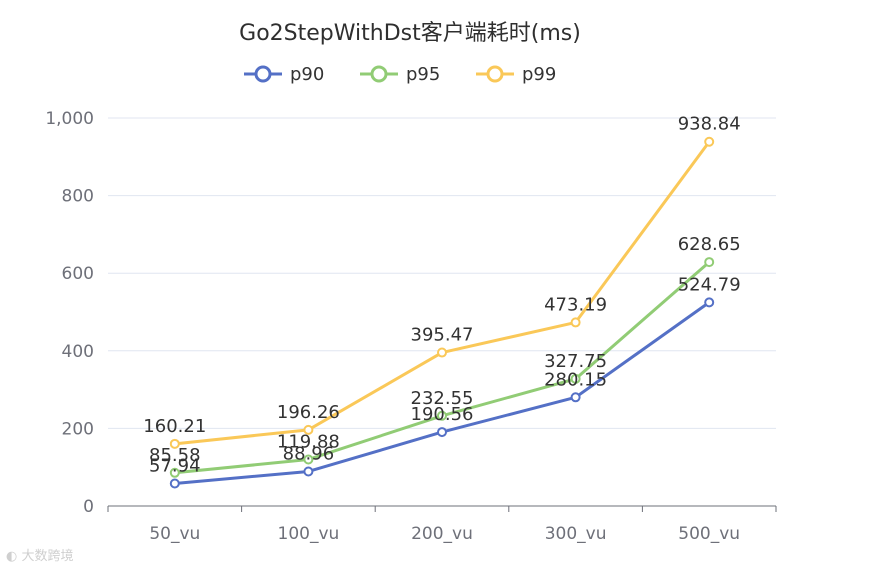 The image size is (872, 568). Describe the element at coordinates (442, 335) in the screenshot. I see `data-label-p99: 395.47` at that location.